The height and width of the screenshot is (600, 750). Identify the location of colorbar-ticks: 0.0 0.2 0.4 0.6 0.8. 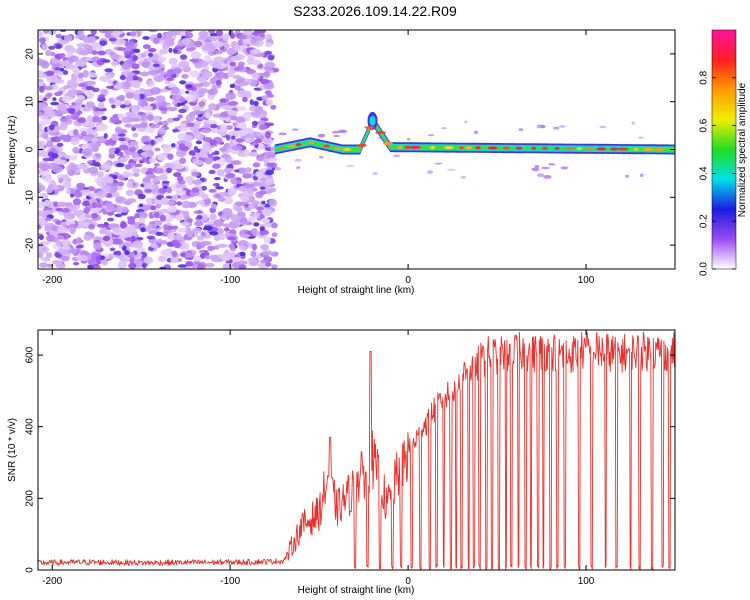
(717, 173).